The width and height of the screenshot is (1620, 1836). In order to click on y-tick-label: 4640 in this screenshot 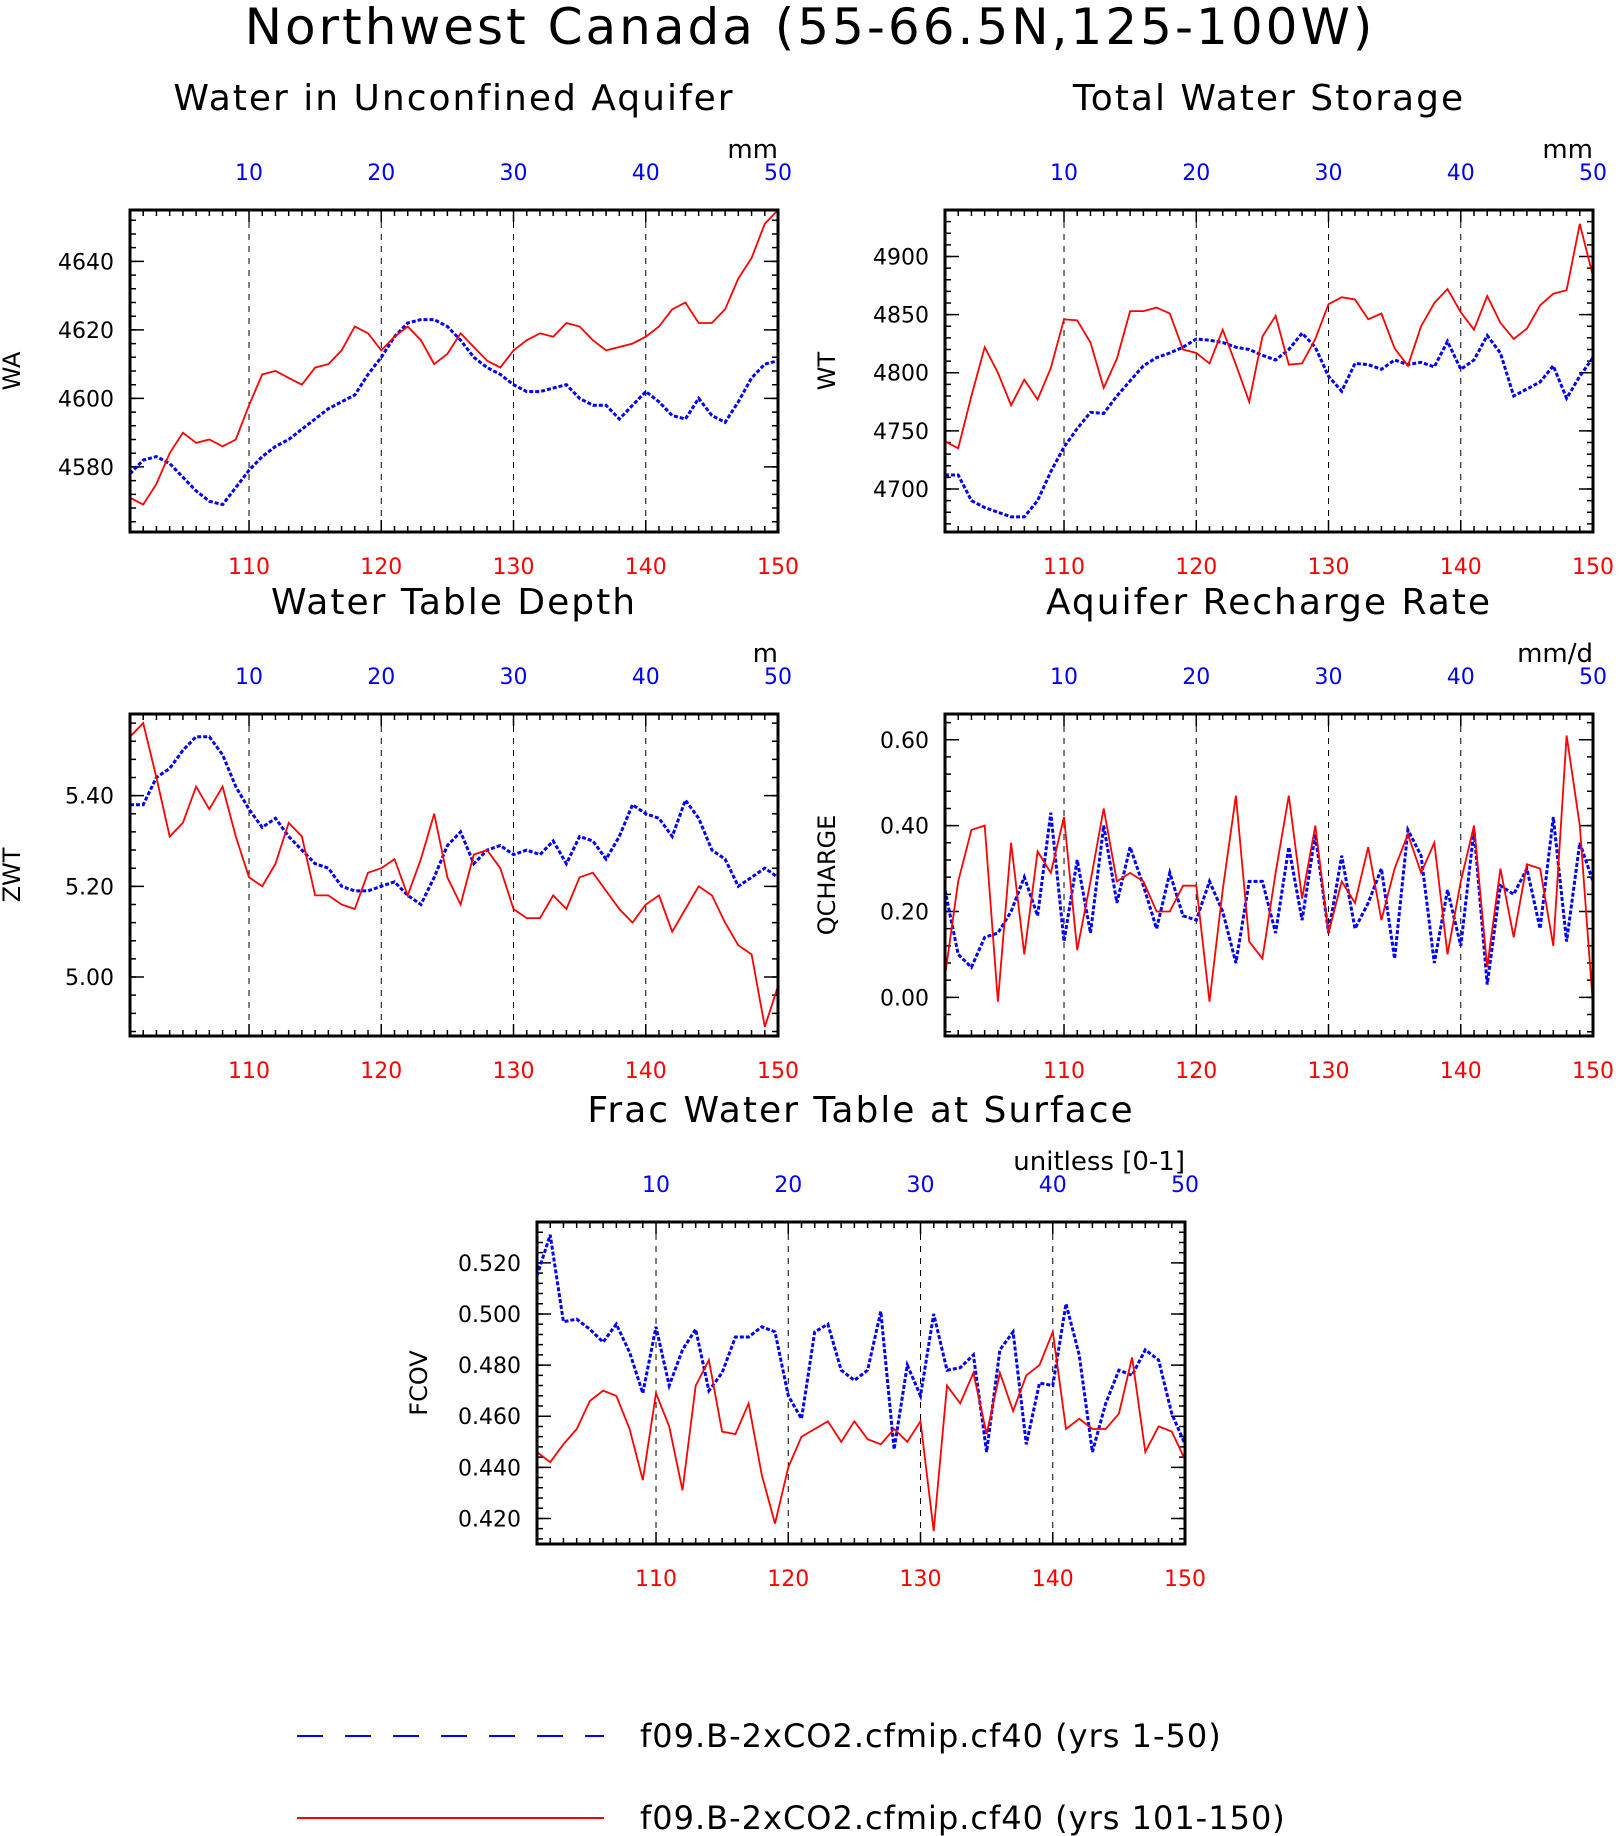, I will do `click(86, 262)`.